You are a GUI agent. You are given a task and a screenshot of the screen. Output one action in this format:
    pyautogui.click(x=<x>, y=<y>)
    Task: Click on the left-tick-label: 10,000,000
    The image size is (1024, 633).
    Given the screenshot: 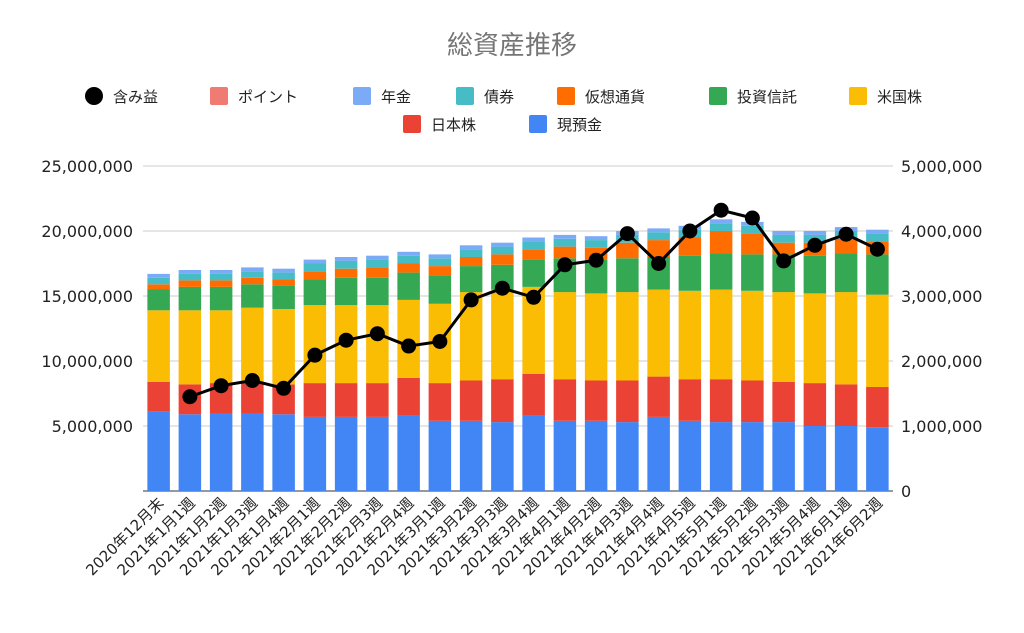 What is the action you would take?
    pyautogui.click(x=87, y=361)
    